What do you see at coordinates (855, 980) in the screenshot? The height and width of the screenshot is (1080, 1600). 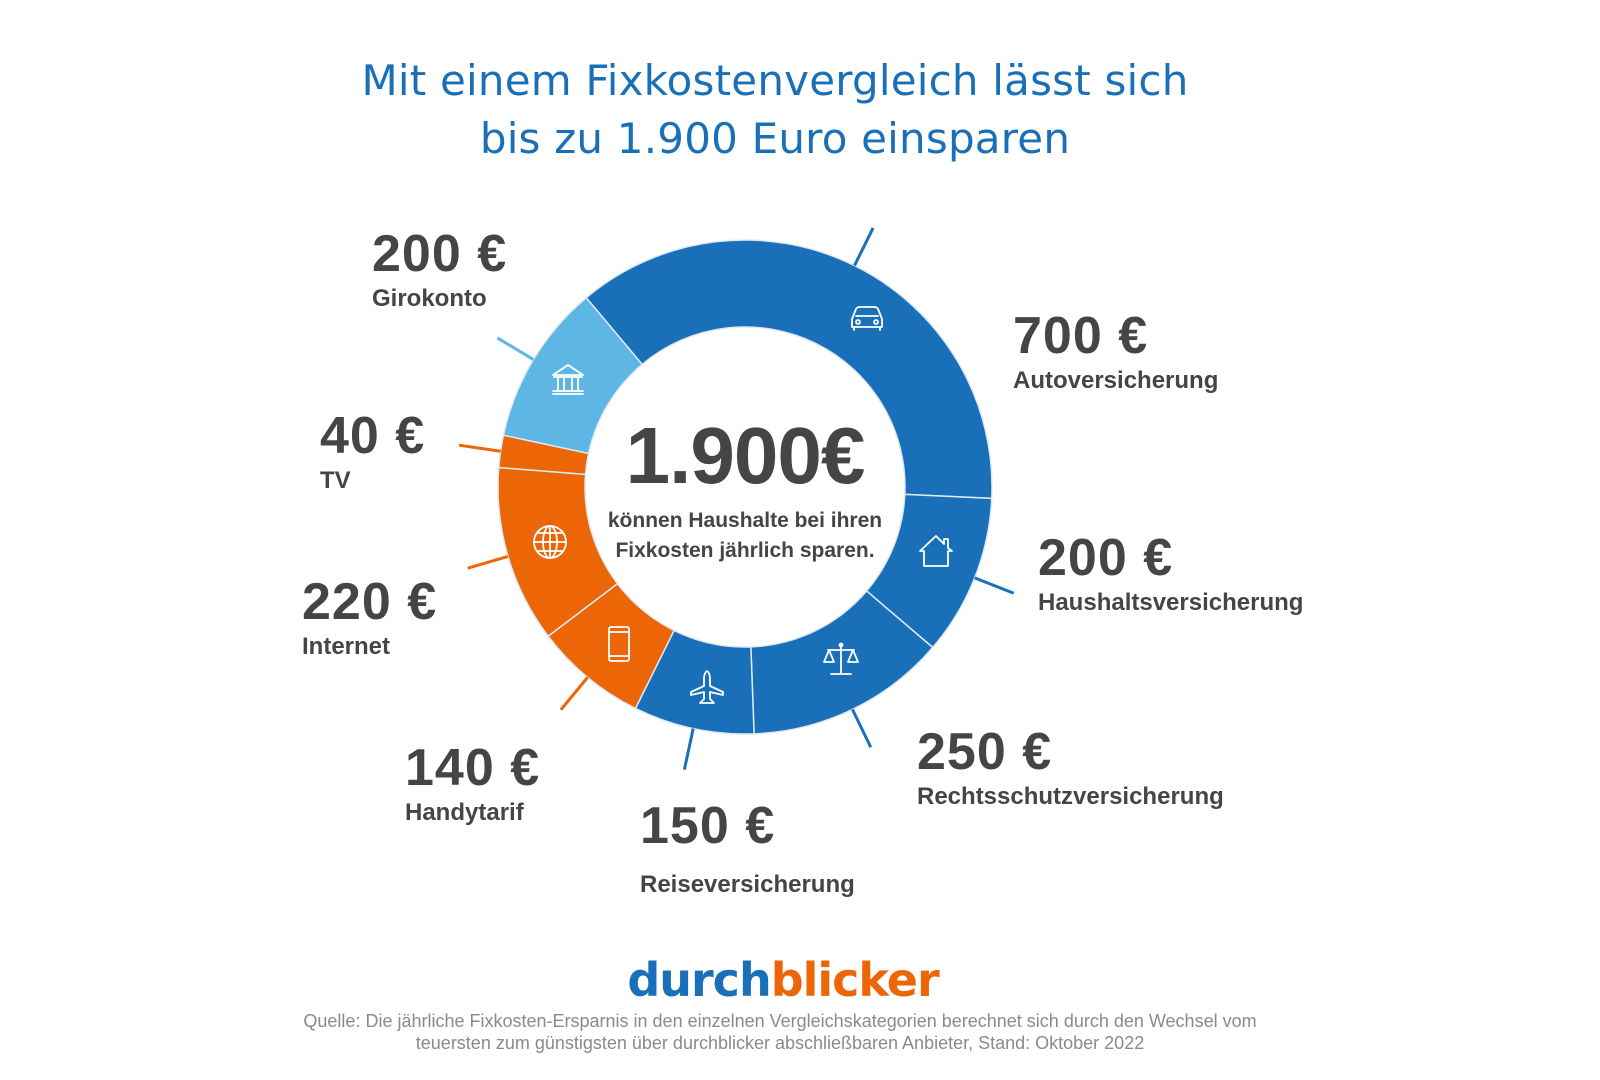 I see `logo-part-2: blicker` at bounding box center [855, 980].